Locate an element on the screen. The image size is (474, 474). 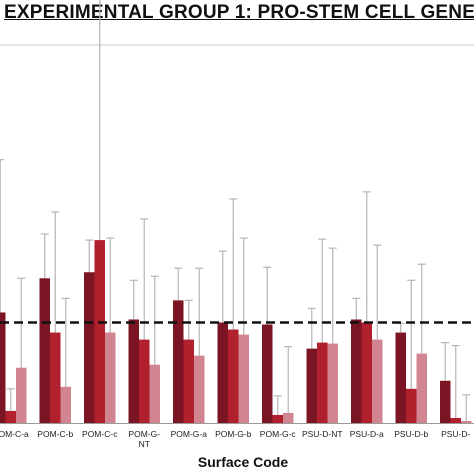
x-axis-label: Surface Code is located at coordinates (243, 462).